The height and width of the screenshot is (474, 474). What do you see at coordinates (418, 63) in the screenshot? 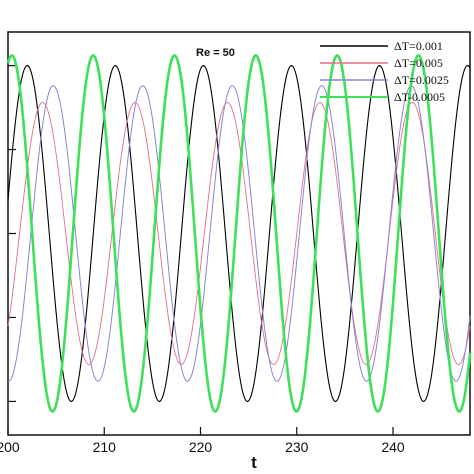
I see `legend-label: ΔT=0.005` at bounding box center [418, 63].